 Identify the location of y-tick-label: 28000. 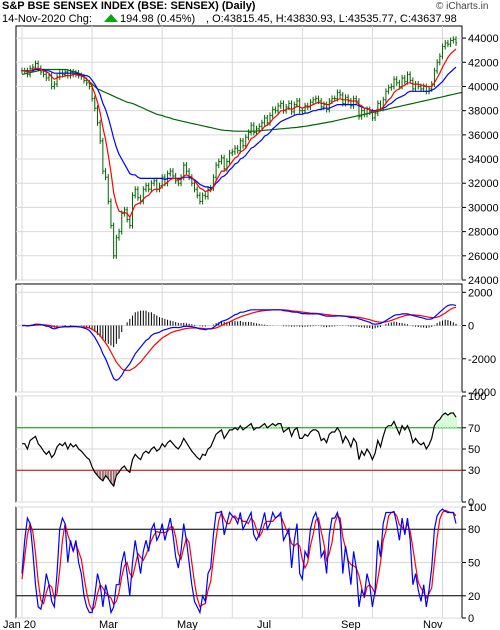
(483, 233).